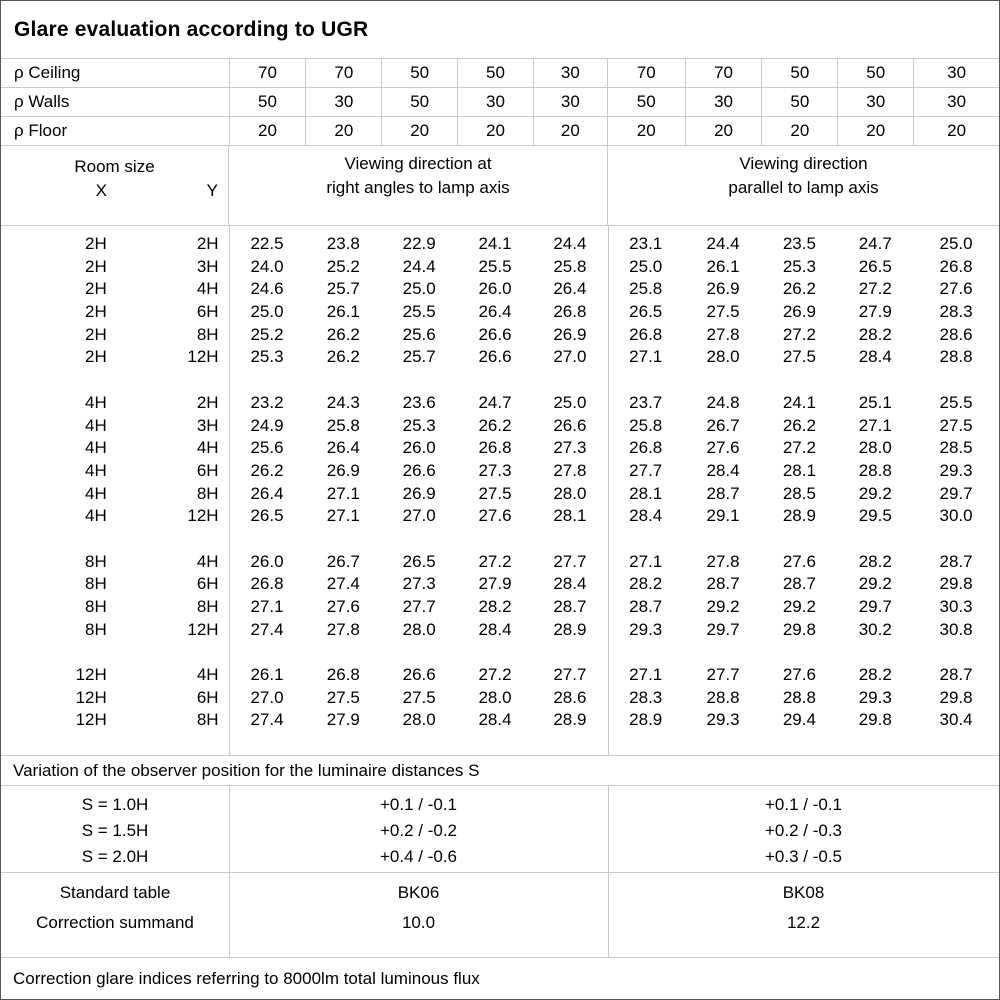 Image resolution: width=1000 pixels, height=1000 pixels. What do you see at coordinates (875, 516) in the screenshot?
I see `ugr-value-cell: 29.5` at bounding box center [875, 516].